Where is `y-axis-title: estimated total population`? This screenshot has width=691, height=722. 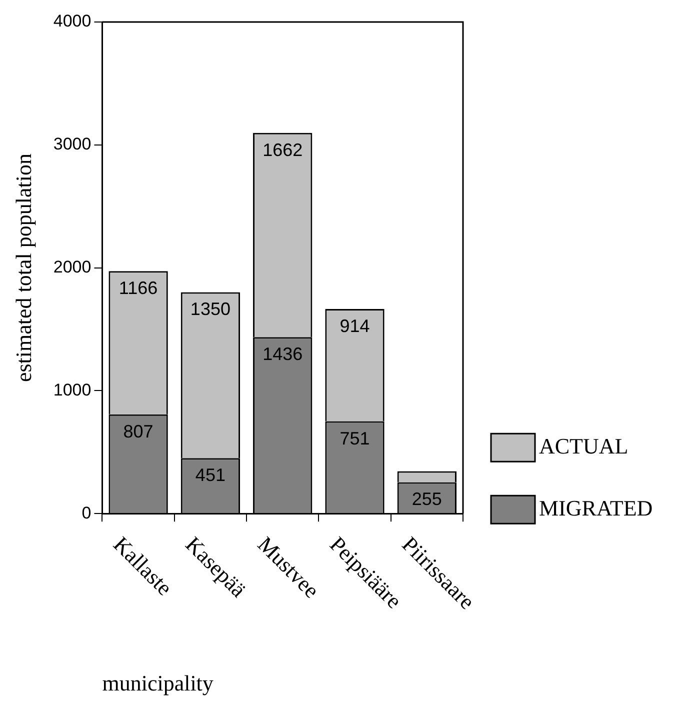 y-axis-title: estimated total population is located at coordinates (23, 268).